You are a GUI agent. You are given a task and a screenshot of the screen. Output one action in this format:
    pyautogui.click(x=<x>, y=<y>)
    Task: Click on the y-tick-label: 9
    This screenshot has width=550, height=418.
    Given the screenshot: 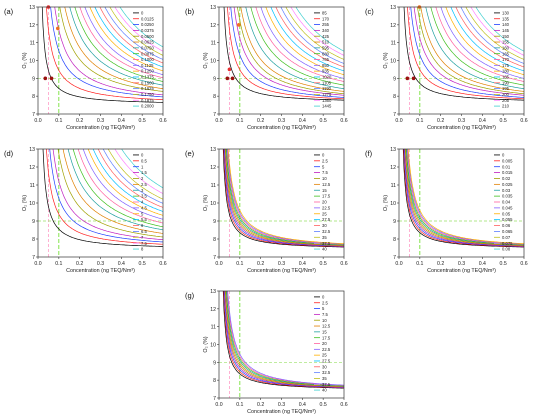 What is the action you would take?
    pyautogui.click(x=214, y=79)
    